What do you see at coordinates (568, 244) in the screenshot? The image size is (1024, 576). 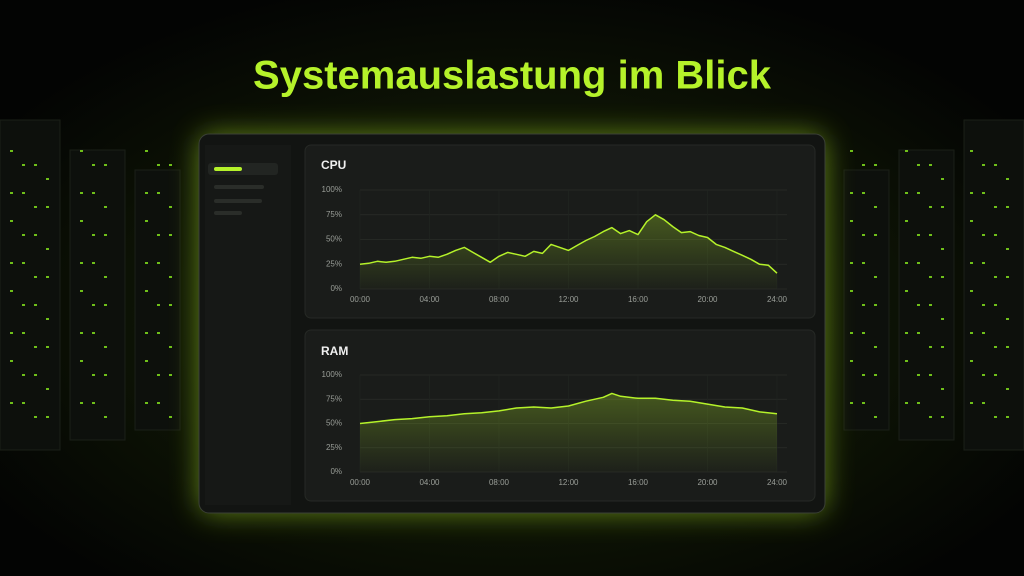 I see `line` at bounding box center [568, 244].